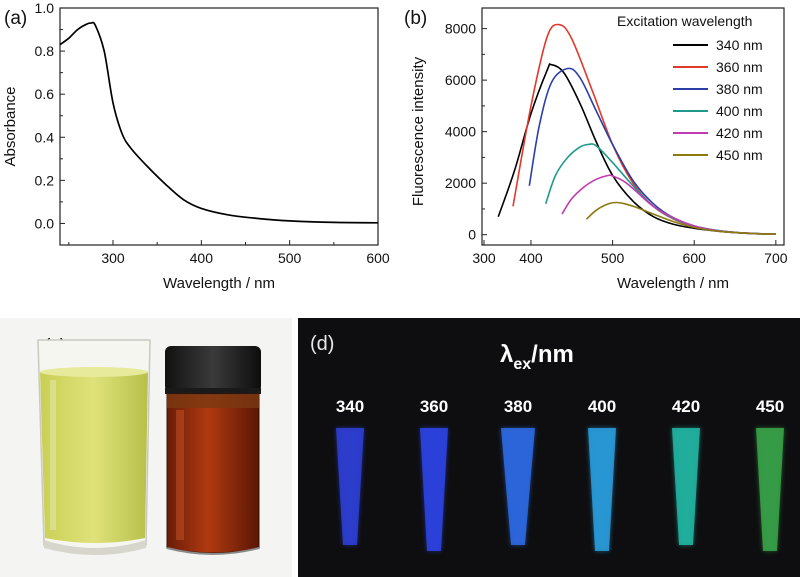  What do you see at coordinates (518, 406) in the screenshot?
I see `panel-d-sample-label: 380` at bounding box center [518, 406].